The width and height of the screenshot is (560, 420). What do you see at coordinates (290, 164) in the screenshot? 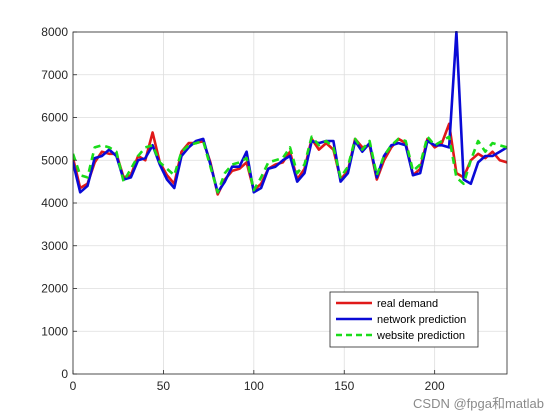
I see `series-line-website-prediction` at bounding box center [290, 164].